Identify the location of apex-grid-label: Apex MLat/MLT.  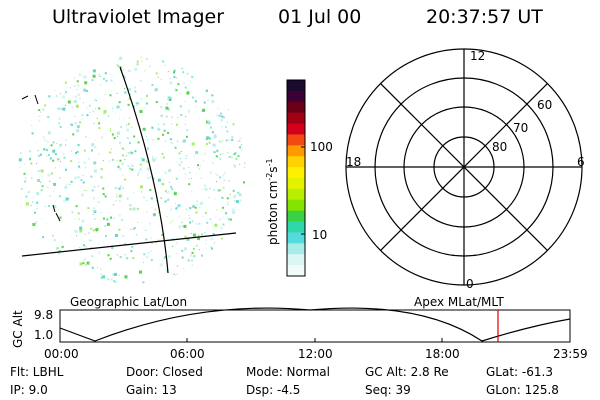
(459, 302).